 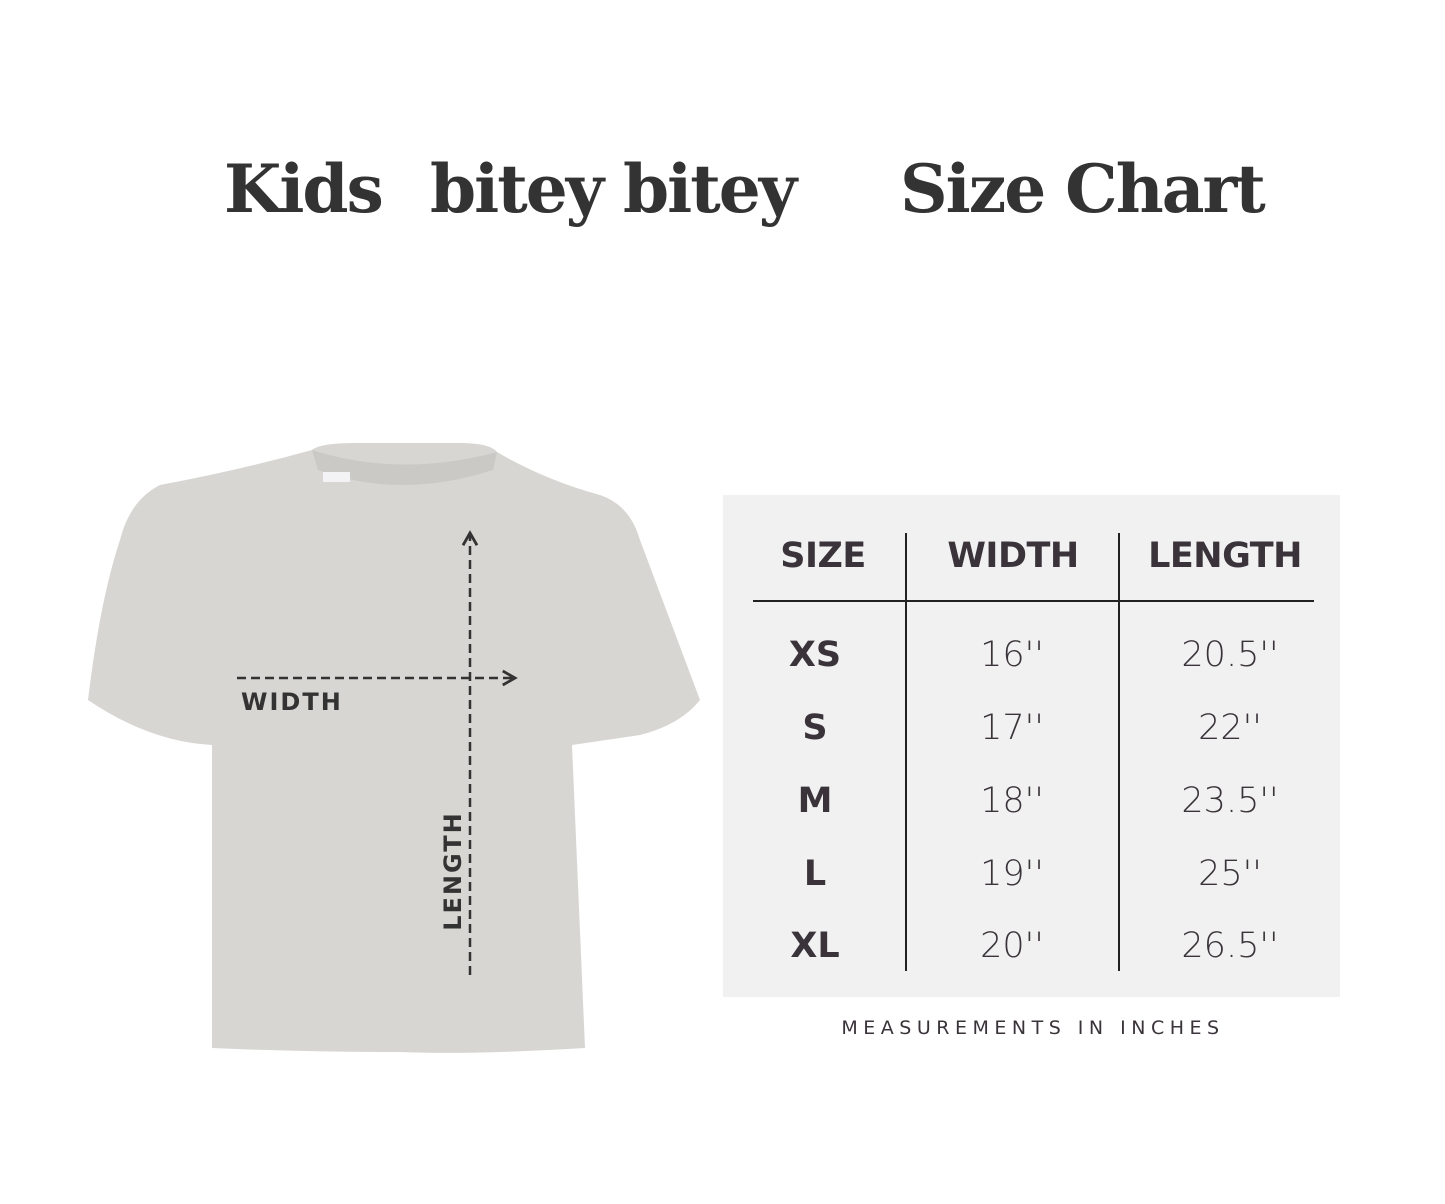 I want to click on width-label: WIDTH, so click(x=292, y=702).